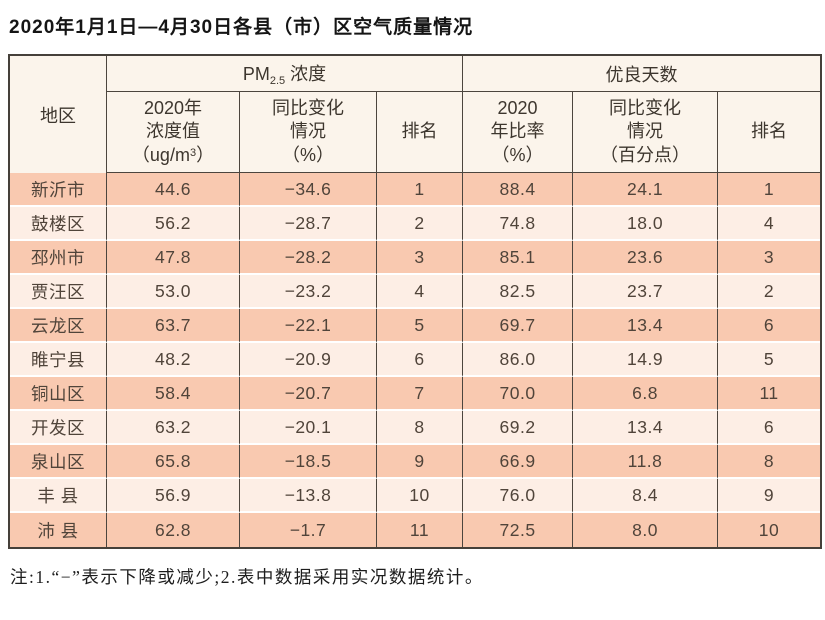 This screenshot has height=620, width=825. I want to click on pm-change-line1: 同比变化, so click(308, 107).